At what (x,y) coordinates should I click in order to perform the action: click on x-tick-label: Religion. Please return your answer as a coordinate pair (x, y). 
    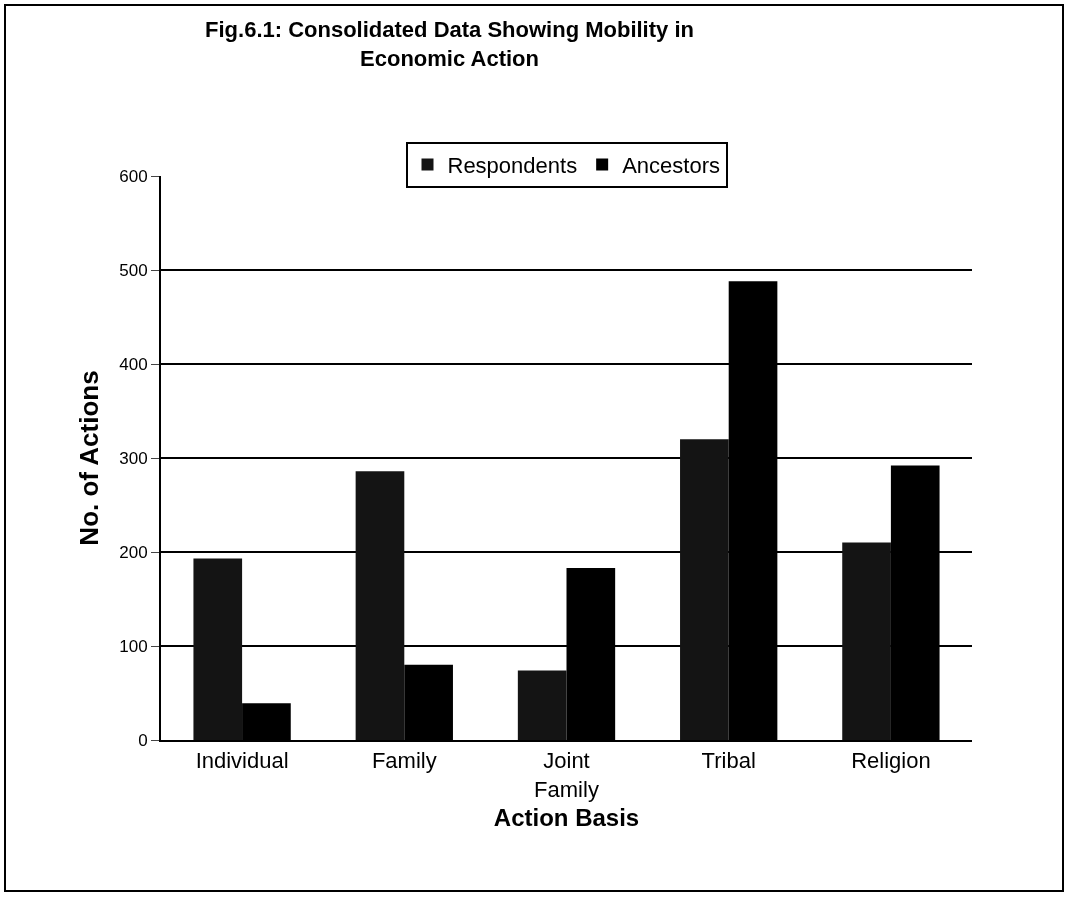
    Looking at the image, I should click on (891, 761).